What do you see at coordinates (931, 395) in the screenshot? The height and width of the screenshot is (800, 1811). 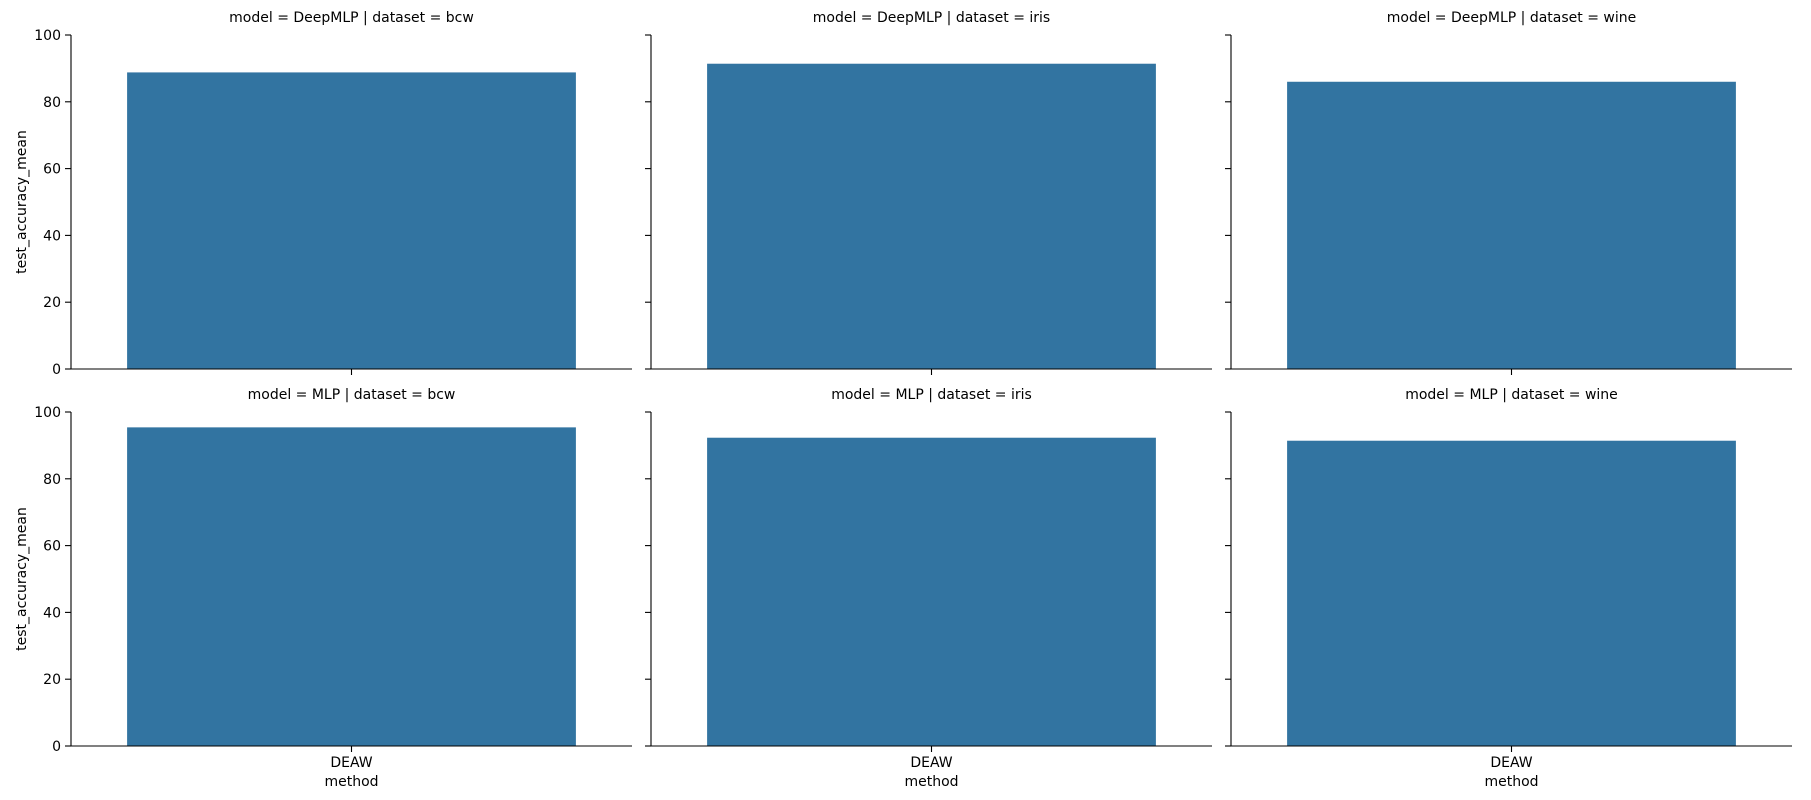 I see `panel-title: model = MLP | dataset = iris` at bounding box center [931, 395].